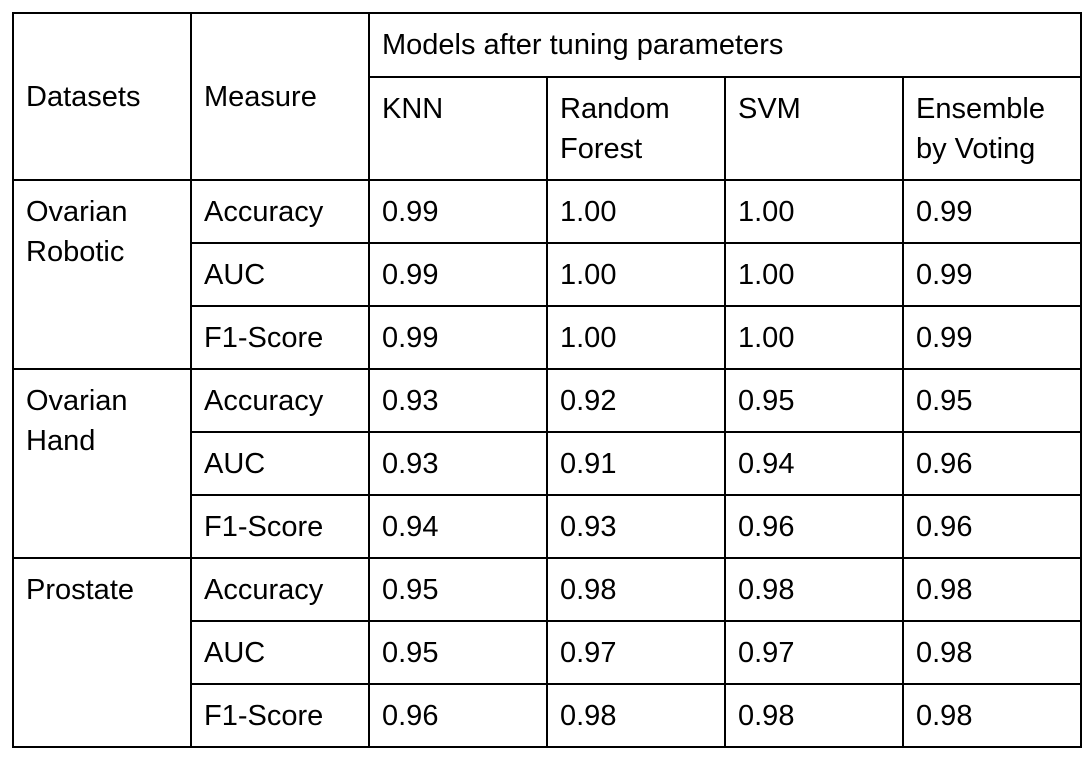 The height and width of the screenshot is (764, 1092). What do you see at coordinates (992, 128) in the screenshot?
I see `model-header-ensemble: Ensemble by Voting` at bounding box center [992, 128].